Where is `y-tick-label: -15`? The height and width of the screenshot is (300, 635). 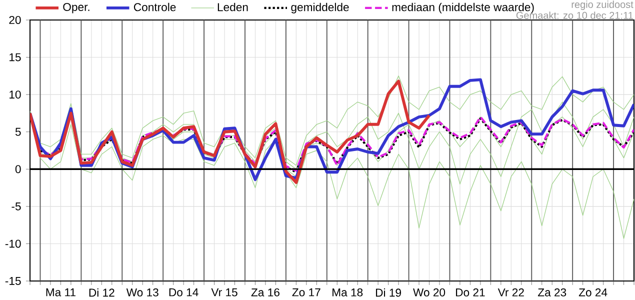 y-tick-label: -15 is located at coordinates (13, 281).